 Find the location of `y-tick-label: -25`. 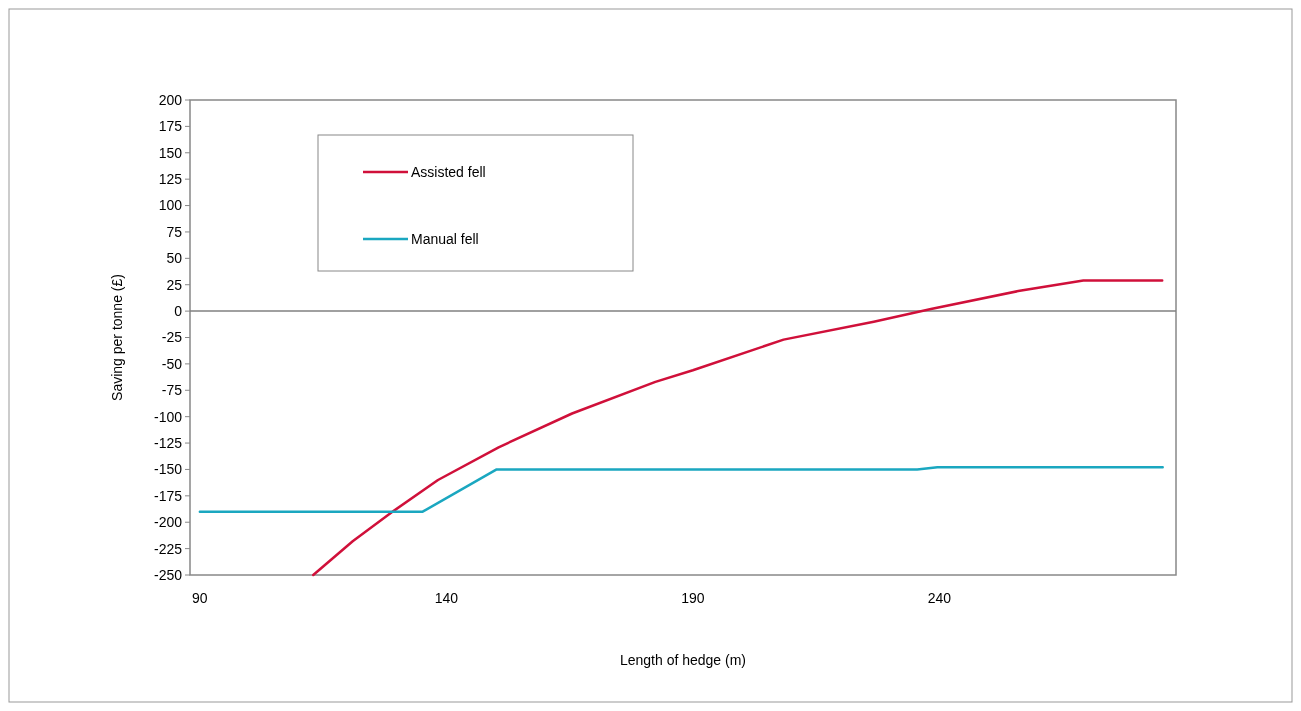

y-tick-label: -25 is located at coordinates (172, 337).